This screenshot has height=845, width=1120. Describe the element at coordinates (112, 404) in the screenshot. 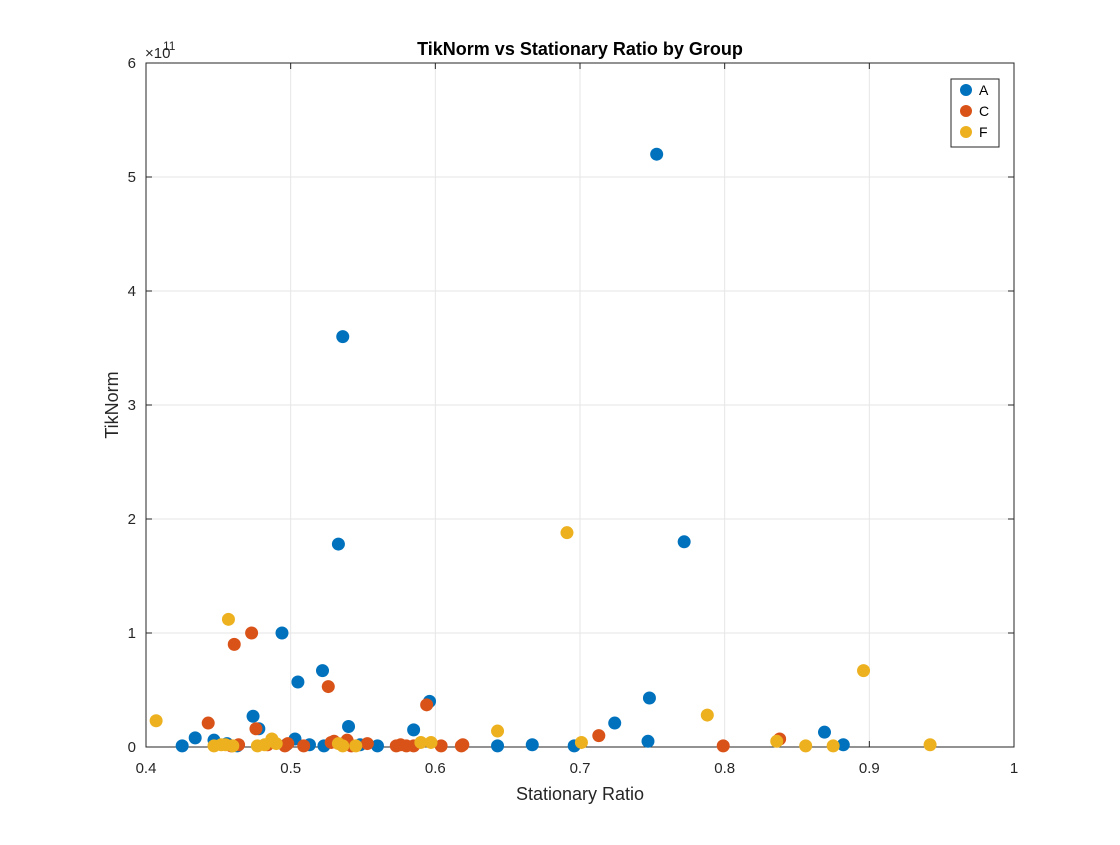

I see `y-axis-label: TikNorm` at that location.